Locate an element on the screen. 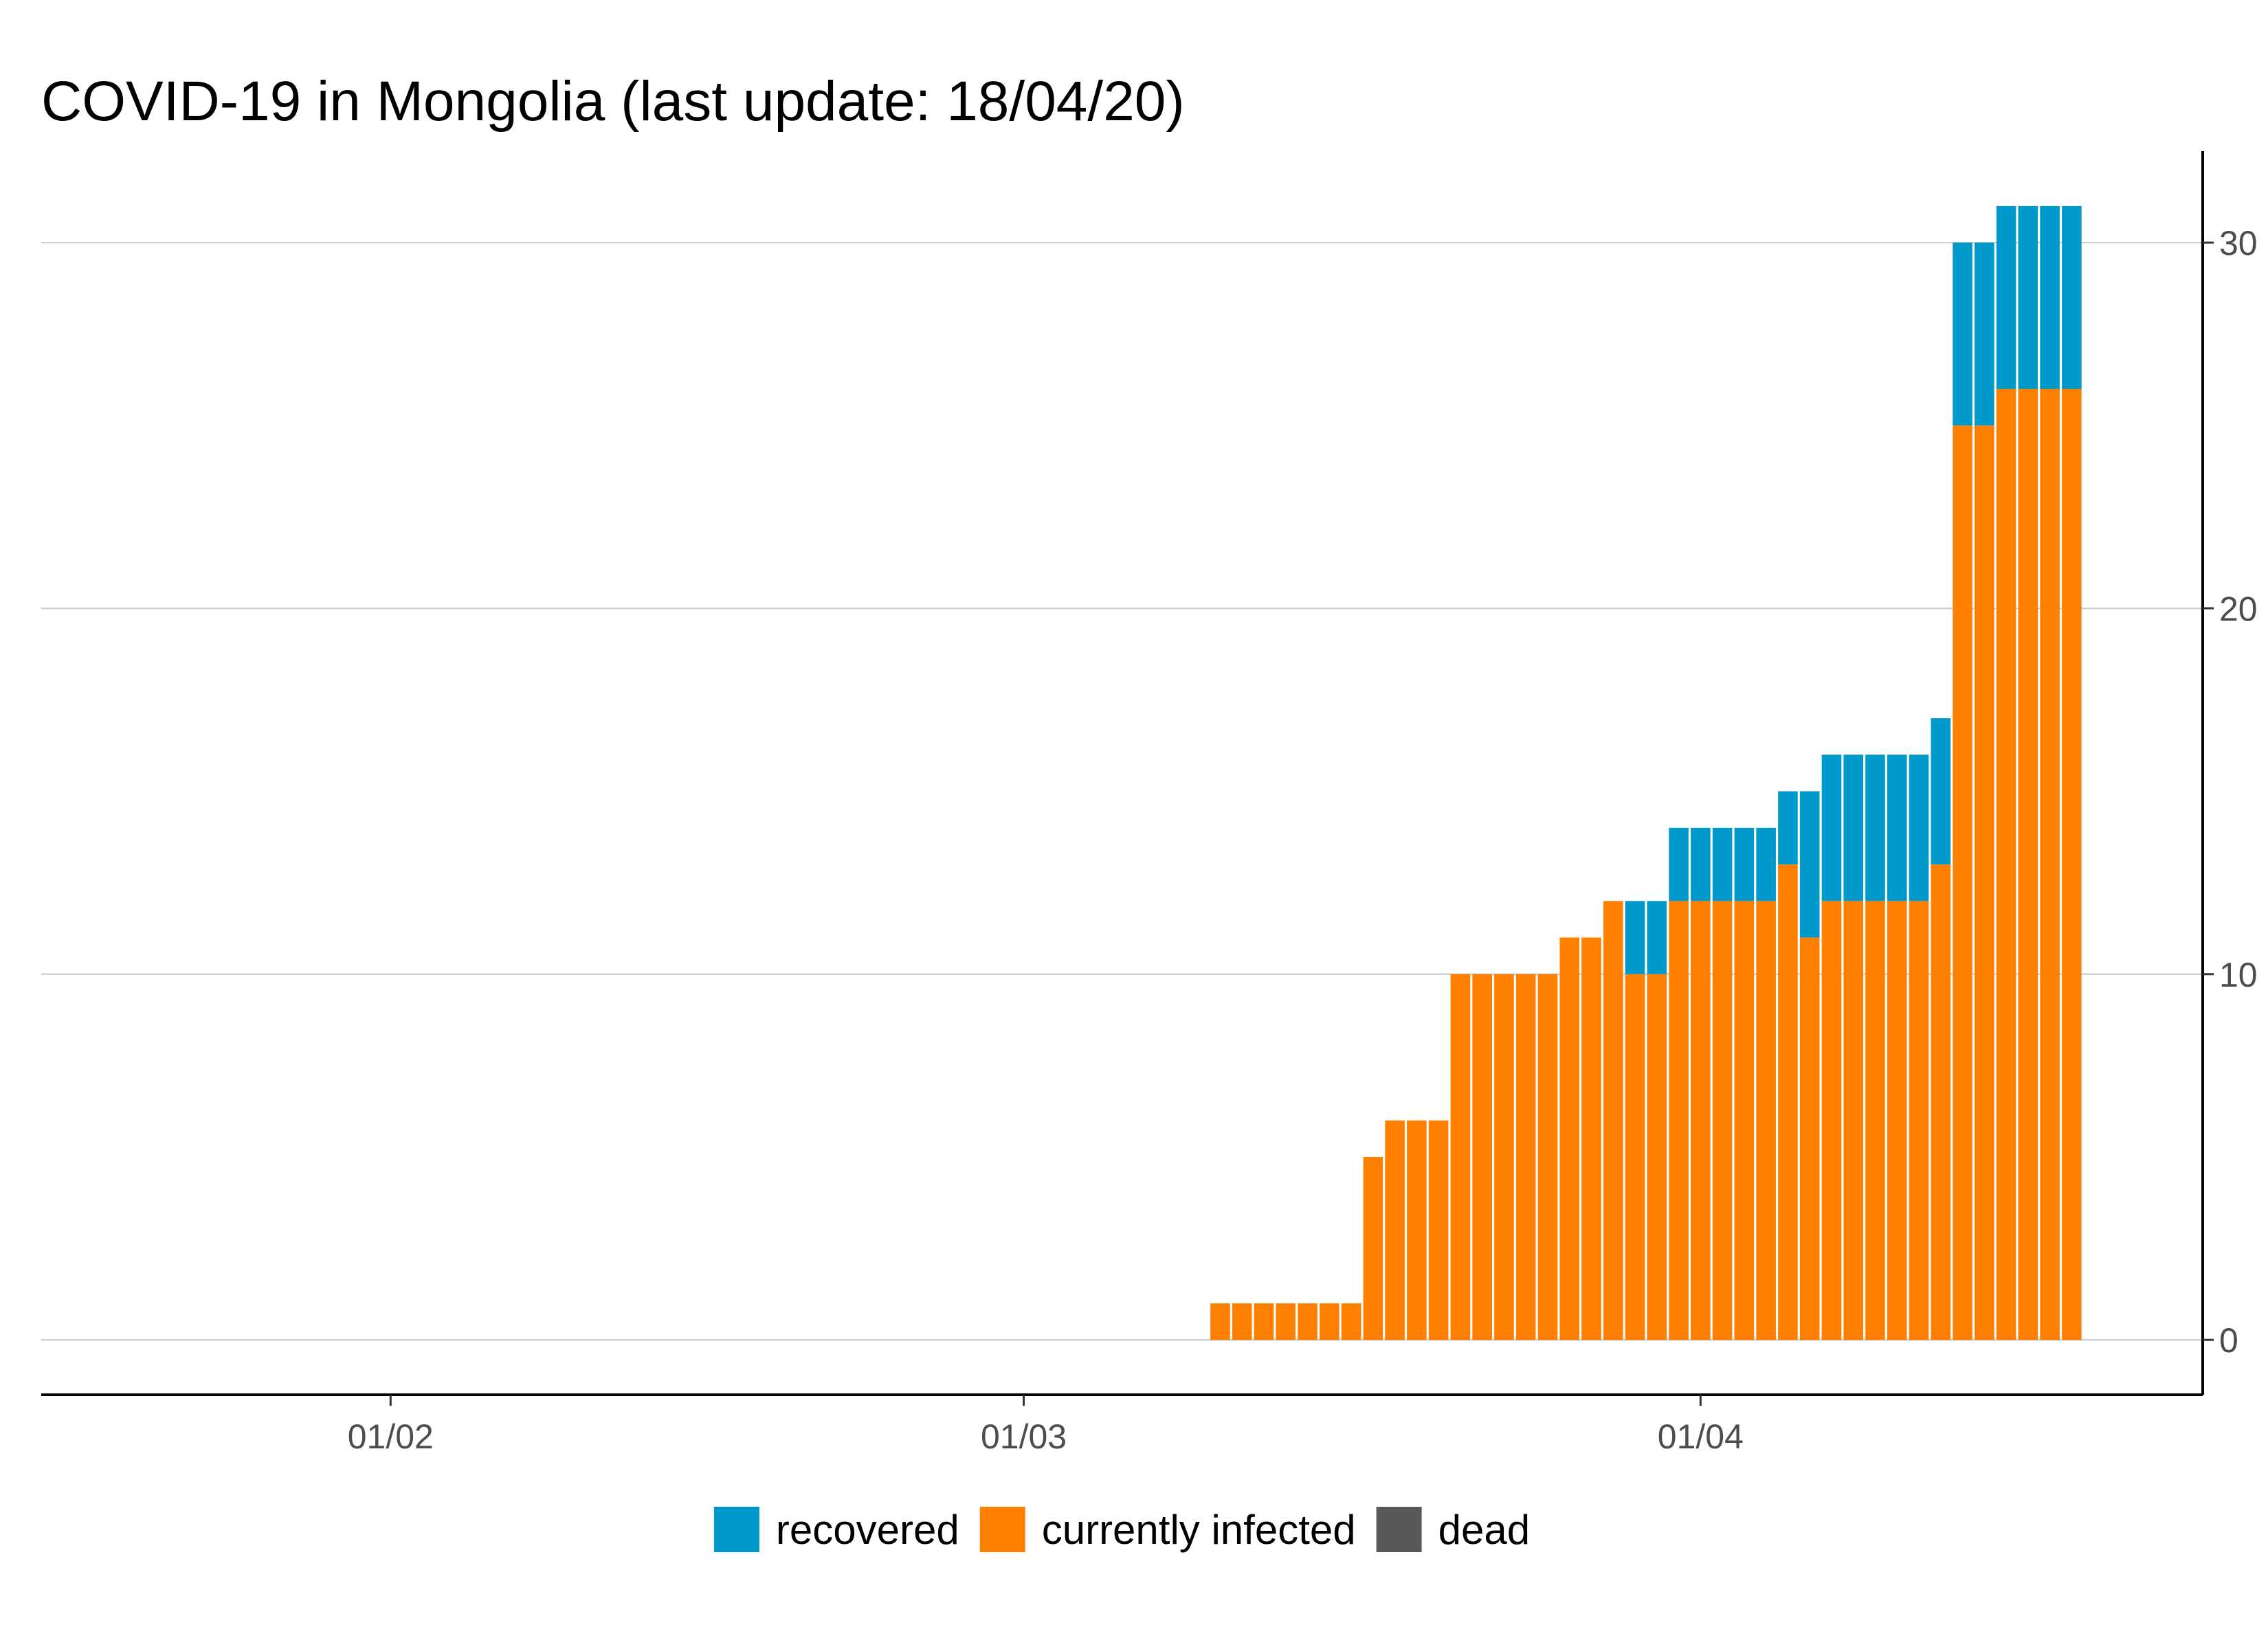 The width and height of the screenshot is (2268, 1649). x-axis-ticks: 01/02 01/03 01/04 is located at coordinates (1046, 1425).